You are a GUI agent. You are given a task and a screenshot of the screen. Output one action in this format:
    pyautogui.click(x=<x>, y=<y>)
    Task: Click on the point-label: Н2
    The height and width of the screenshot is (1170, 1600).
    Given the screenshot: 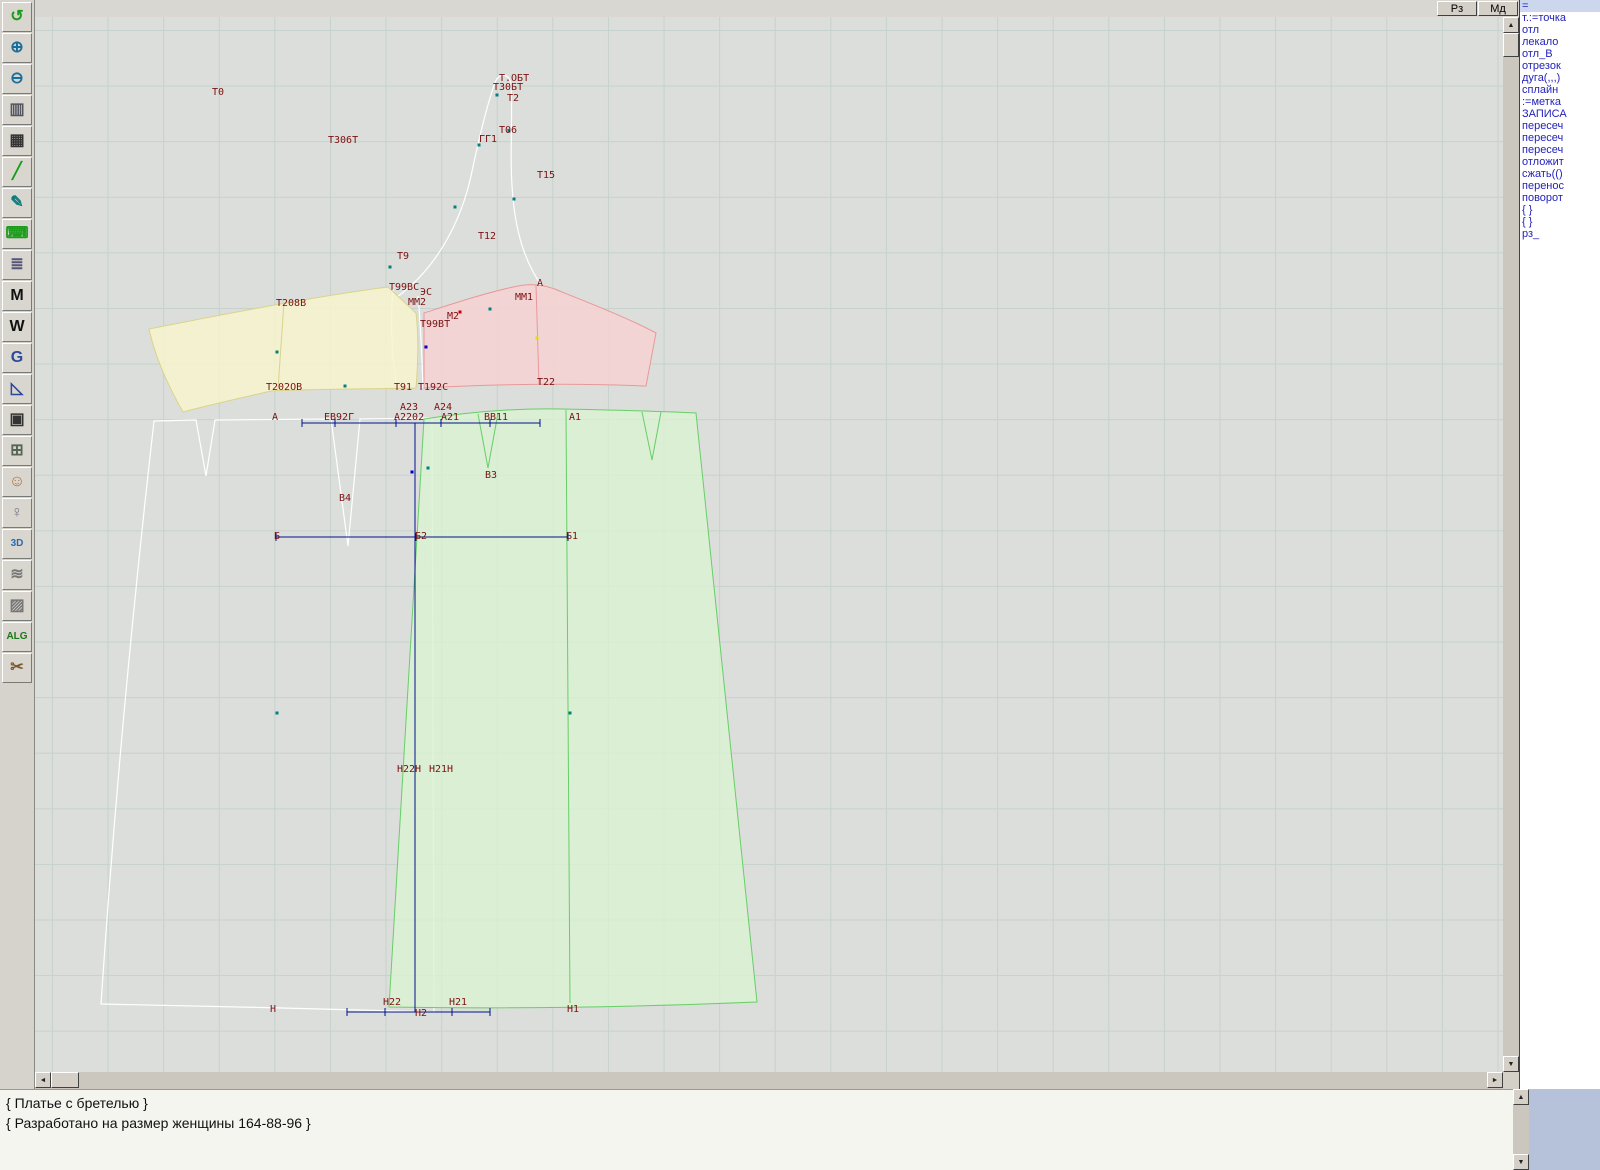 What is the action you would take?
    pyautogui.click(x=421, y=1013)
    